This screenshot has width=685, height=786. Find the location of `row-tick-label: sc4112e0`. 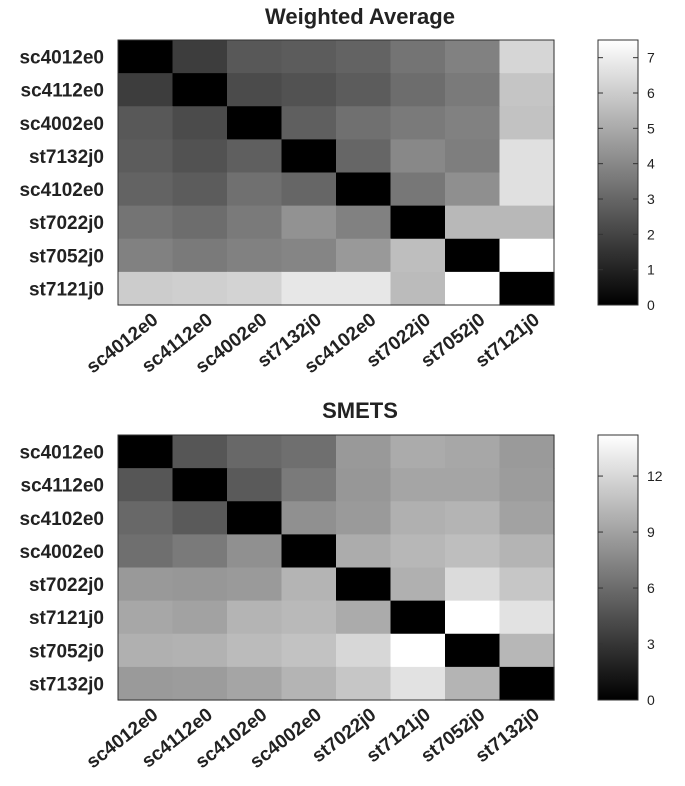

row-tick-label: sc4112e0 is located at coordinates (63, 486).